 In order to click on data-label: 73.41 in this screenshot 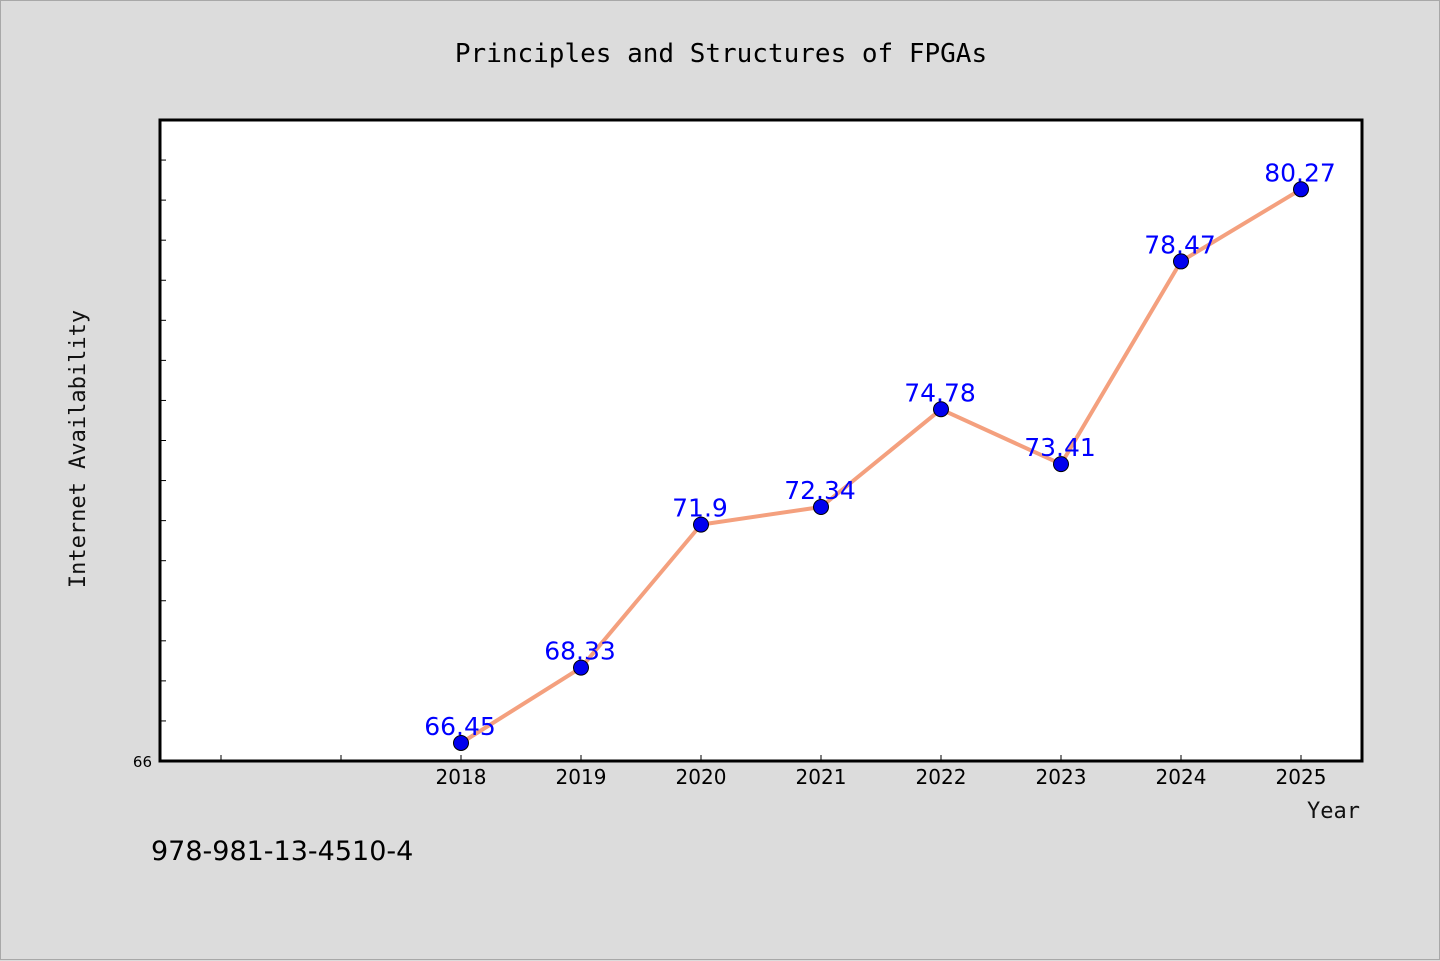, I will do `click(1060, 447)`.